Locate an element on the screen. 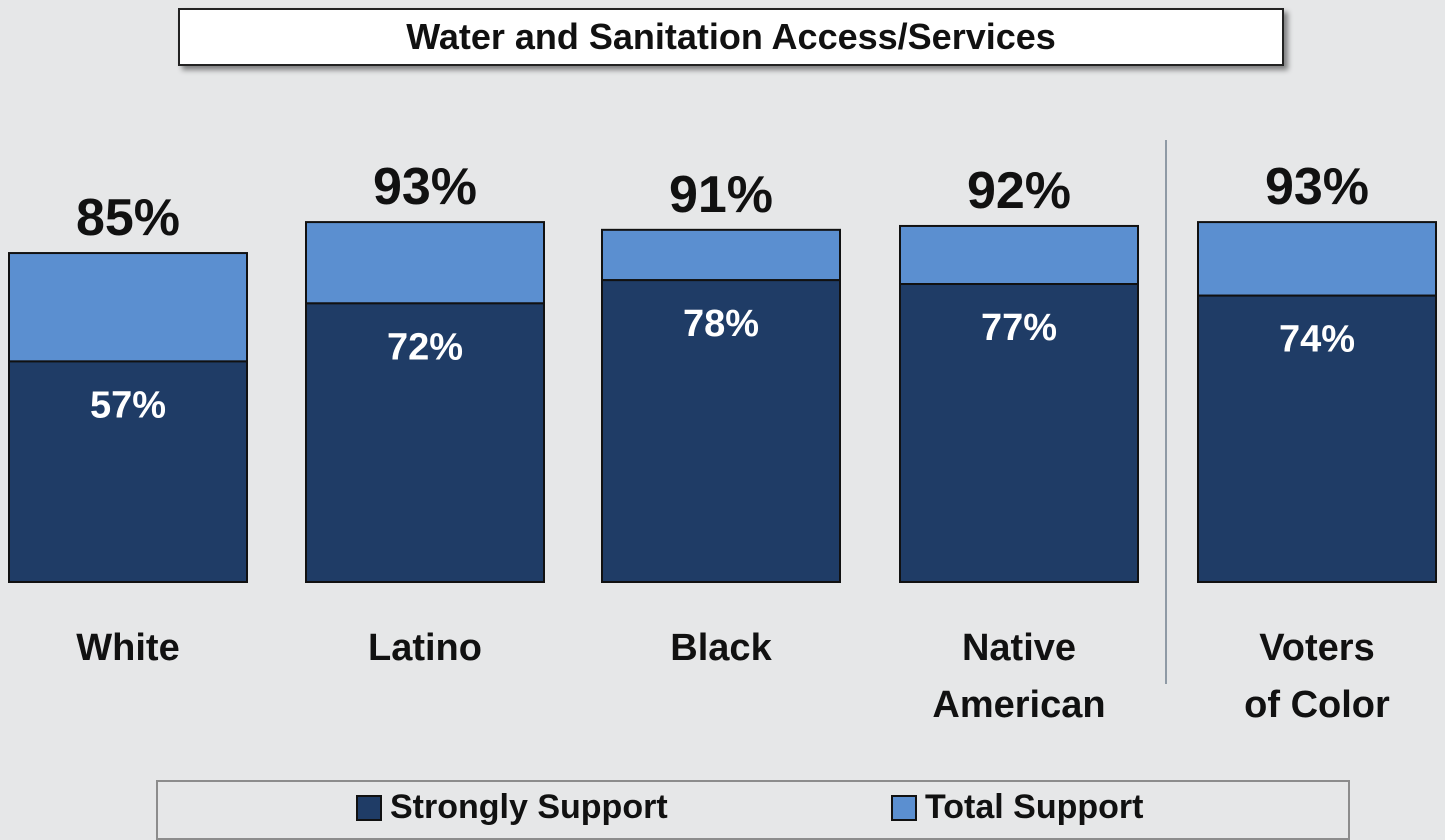 Image resolution: width=1445 pixels, height=840 pixels. legend-item-strongly-support: Strongly Support is located at coordinates (512, 807).